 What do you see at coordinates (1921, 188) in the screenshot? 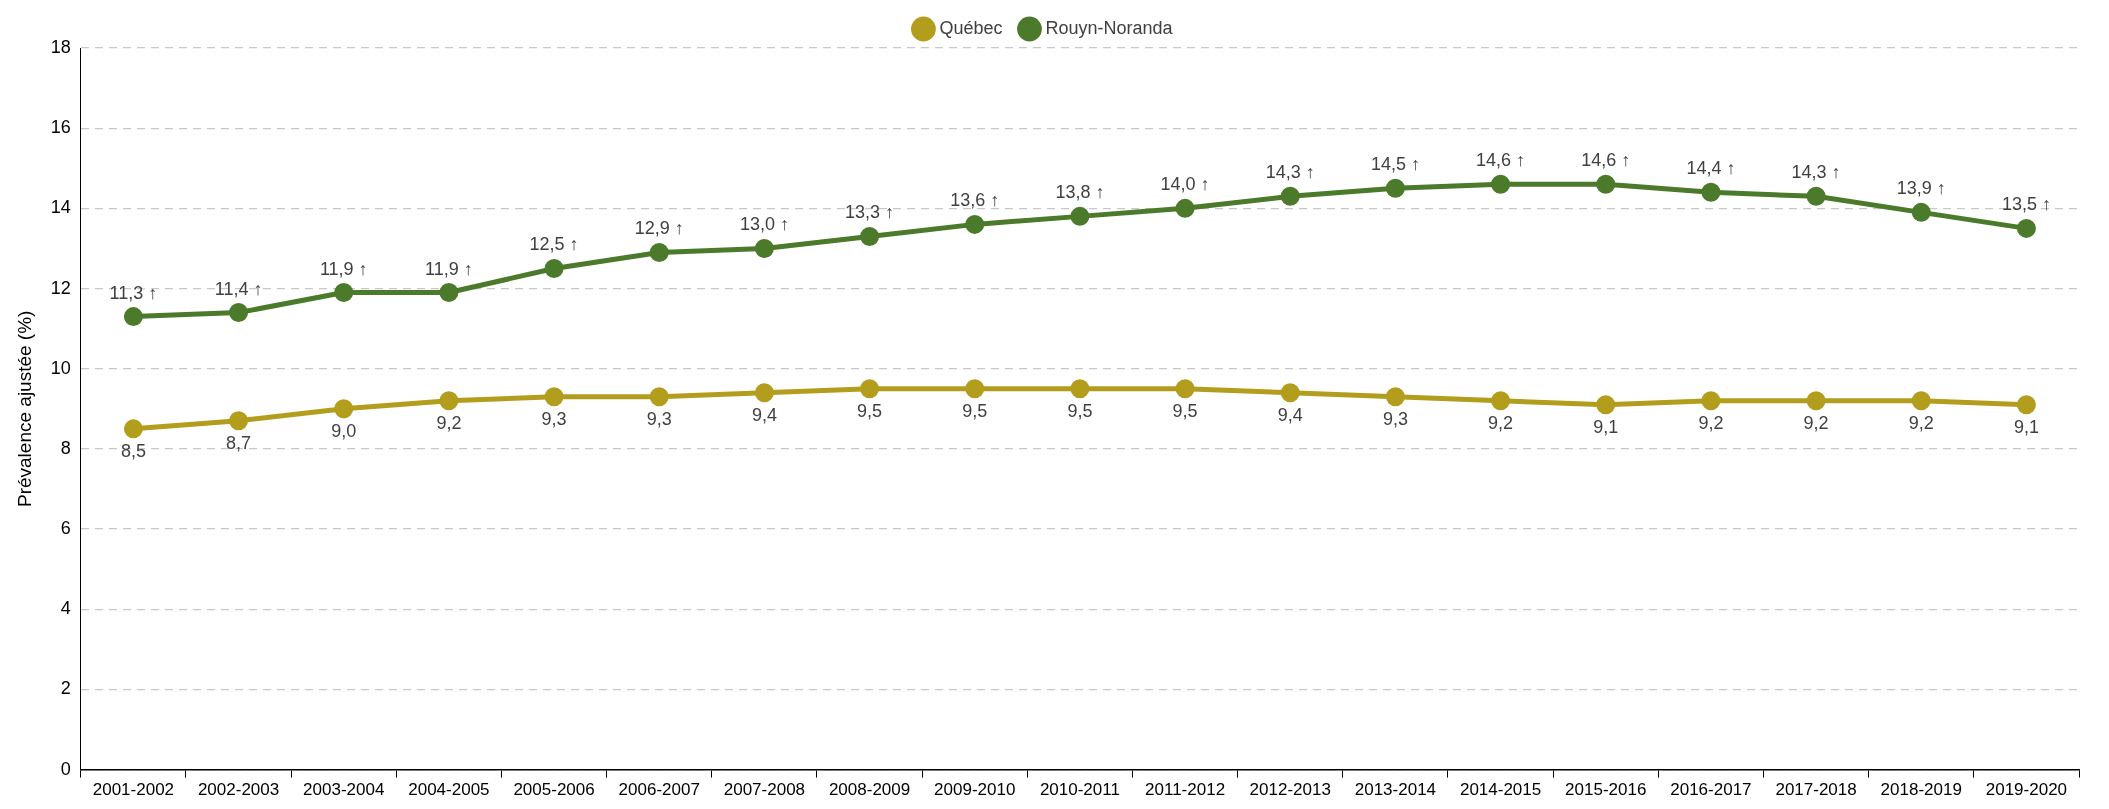
I see `data-label: 13,9 ↑` at bounding box center [1921, 188].